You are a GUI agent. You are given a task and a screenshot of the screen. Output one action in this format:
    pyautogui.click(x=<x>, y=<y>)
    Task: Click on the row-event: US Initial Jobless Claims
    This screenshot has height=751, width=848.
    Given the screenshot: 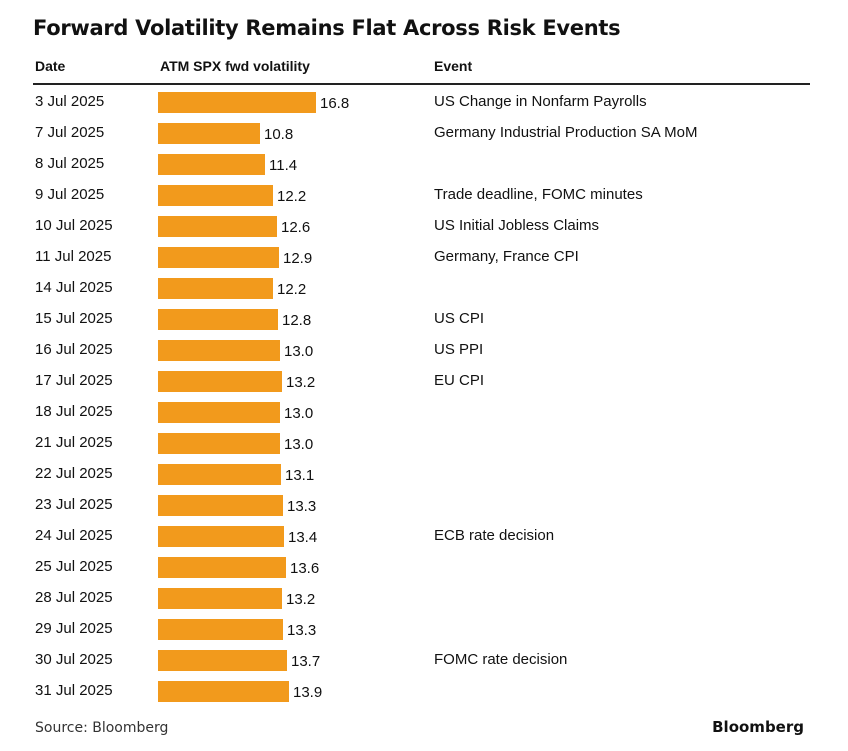 What is the action you would take?
    pyautogui.click(x=517, y=225)
    